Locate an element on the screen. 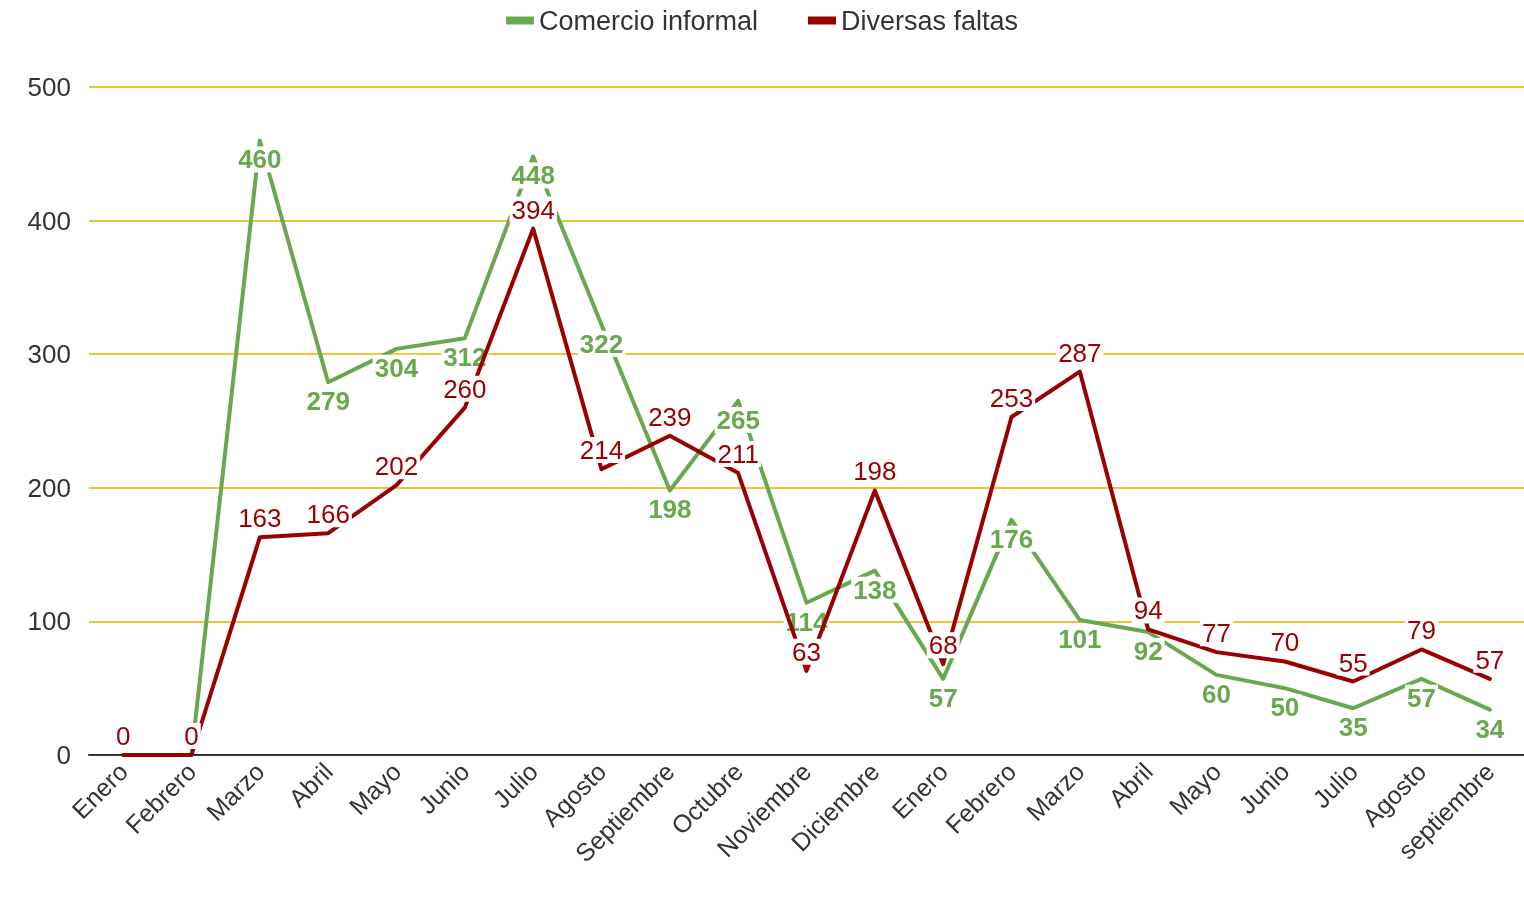 The height and width of the screenshot is (904, 1524). data-label: 214 is located at coordinates (601, 450).